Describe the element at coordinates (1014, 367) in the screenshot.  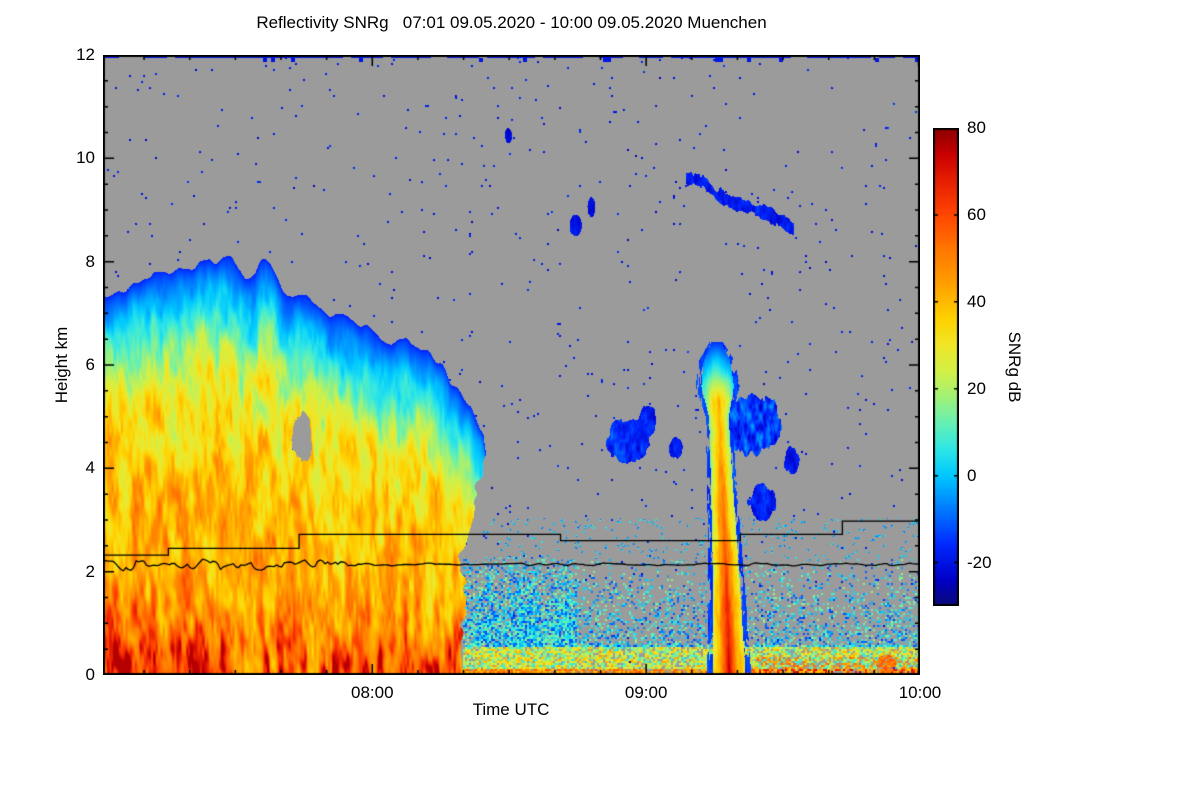
I see `colorbar-label: SNRg dB` at that location.